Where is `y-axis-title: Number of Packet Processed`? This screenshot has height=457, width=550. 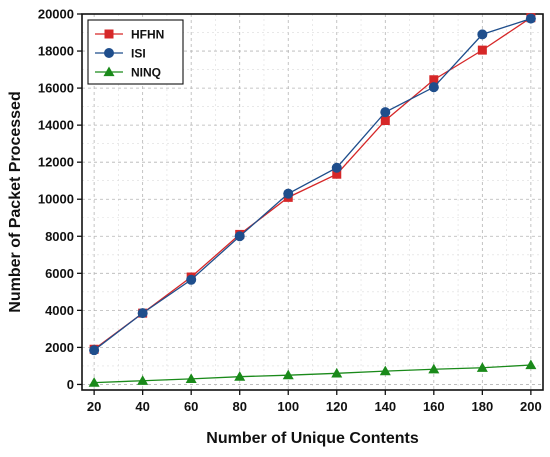
y-axis-title: Number of Packet Processed is located at coordinates (15, 201).